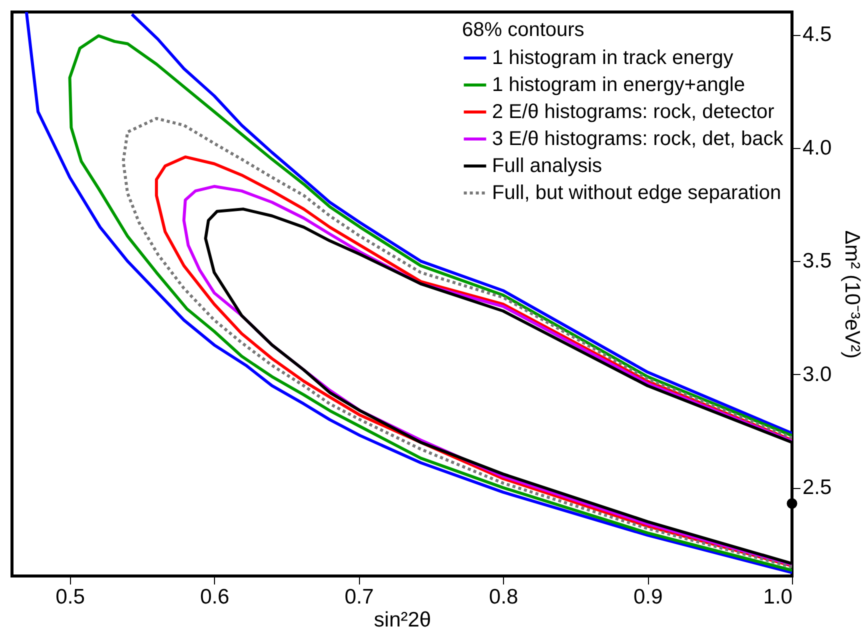  I want to click on x-tick-label: 0.9, so click(648, 597).